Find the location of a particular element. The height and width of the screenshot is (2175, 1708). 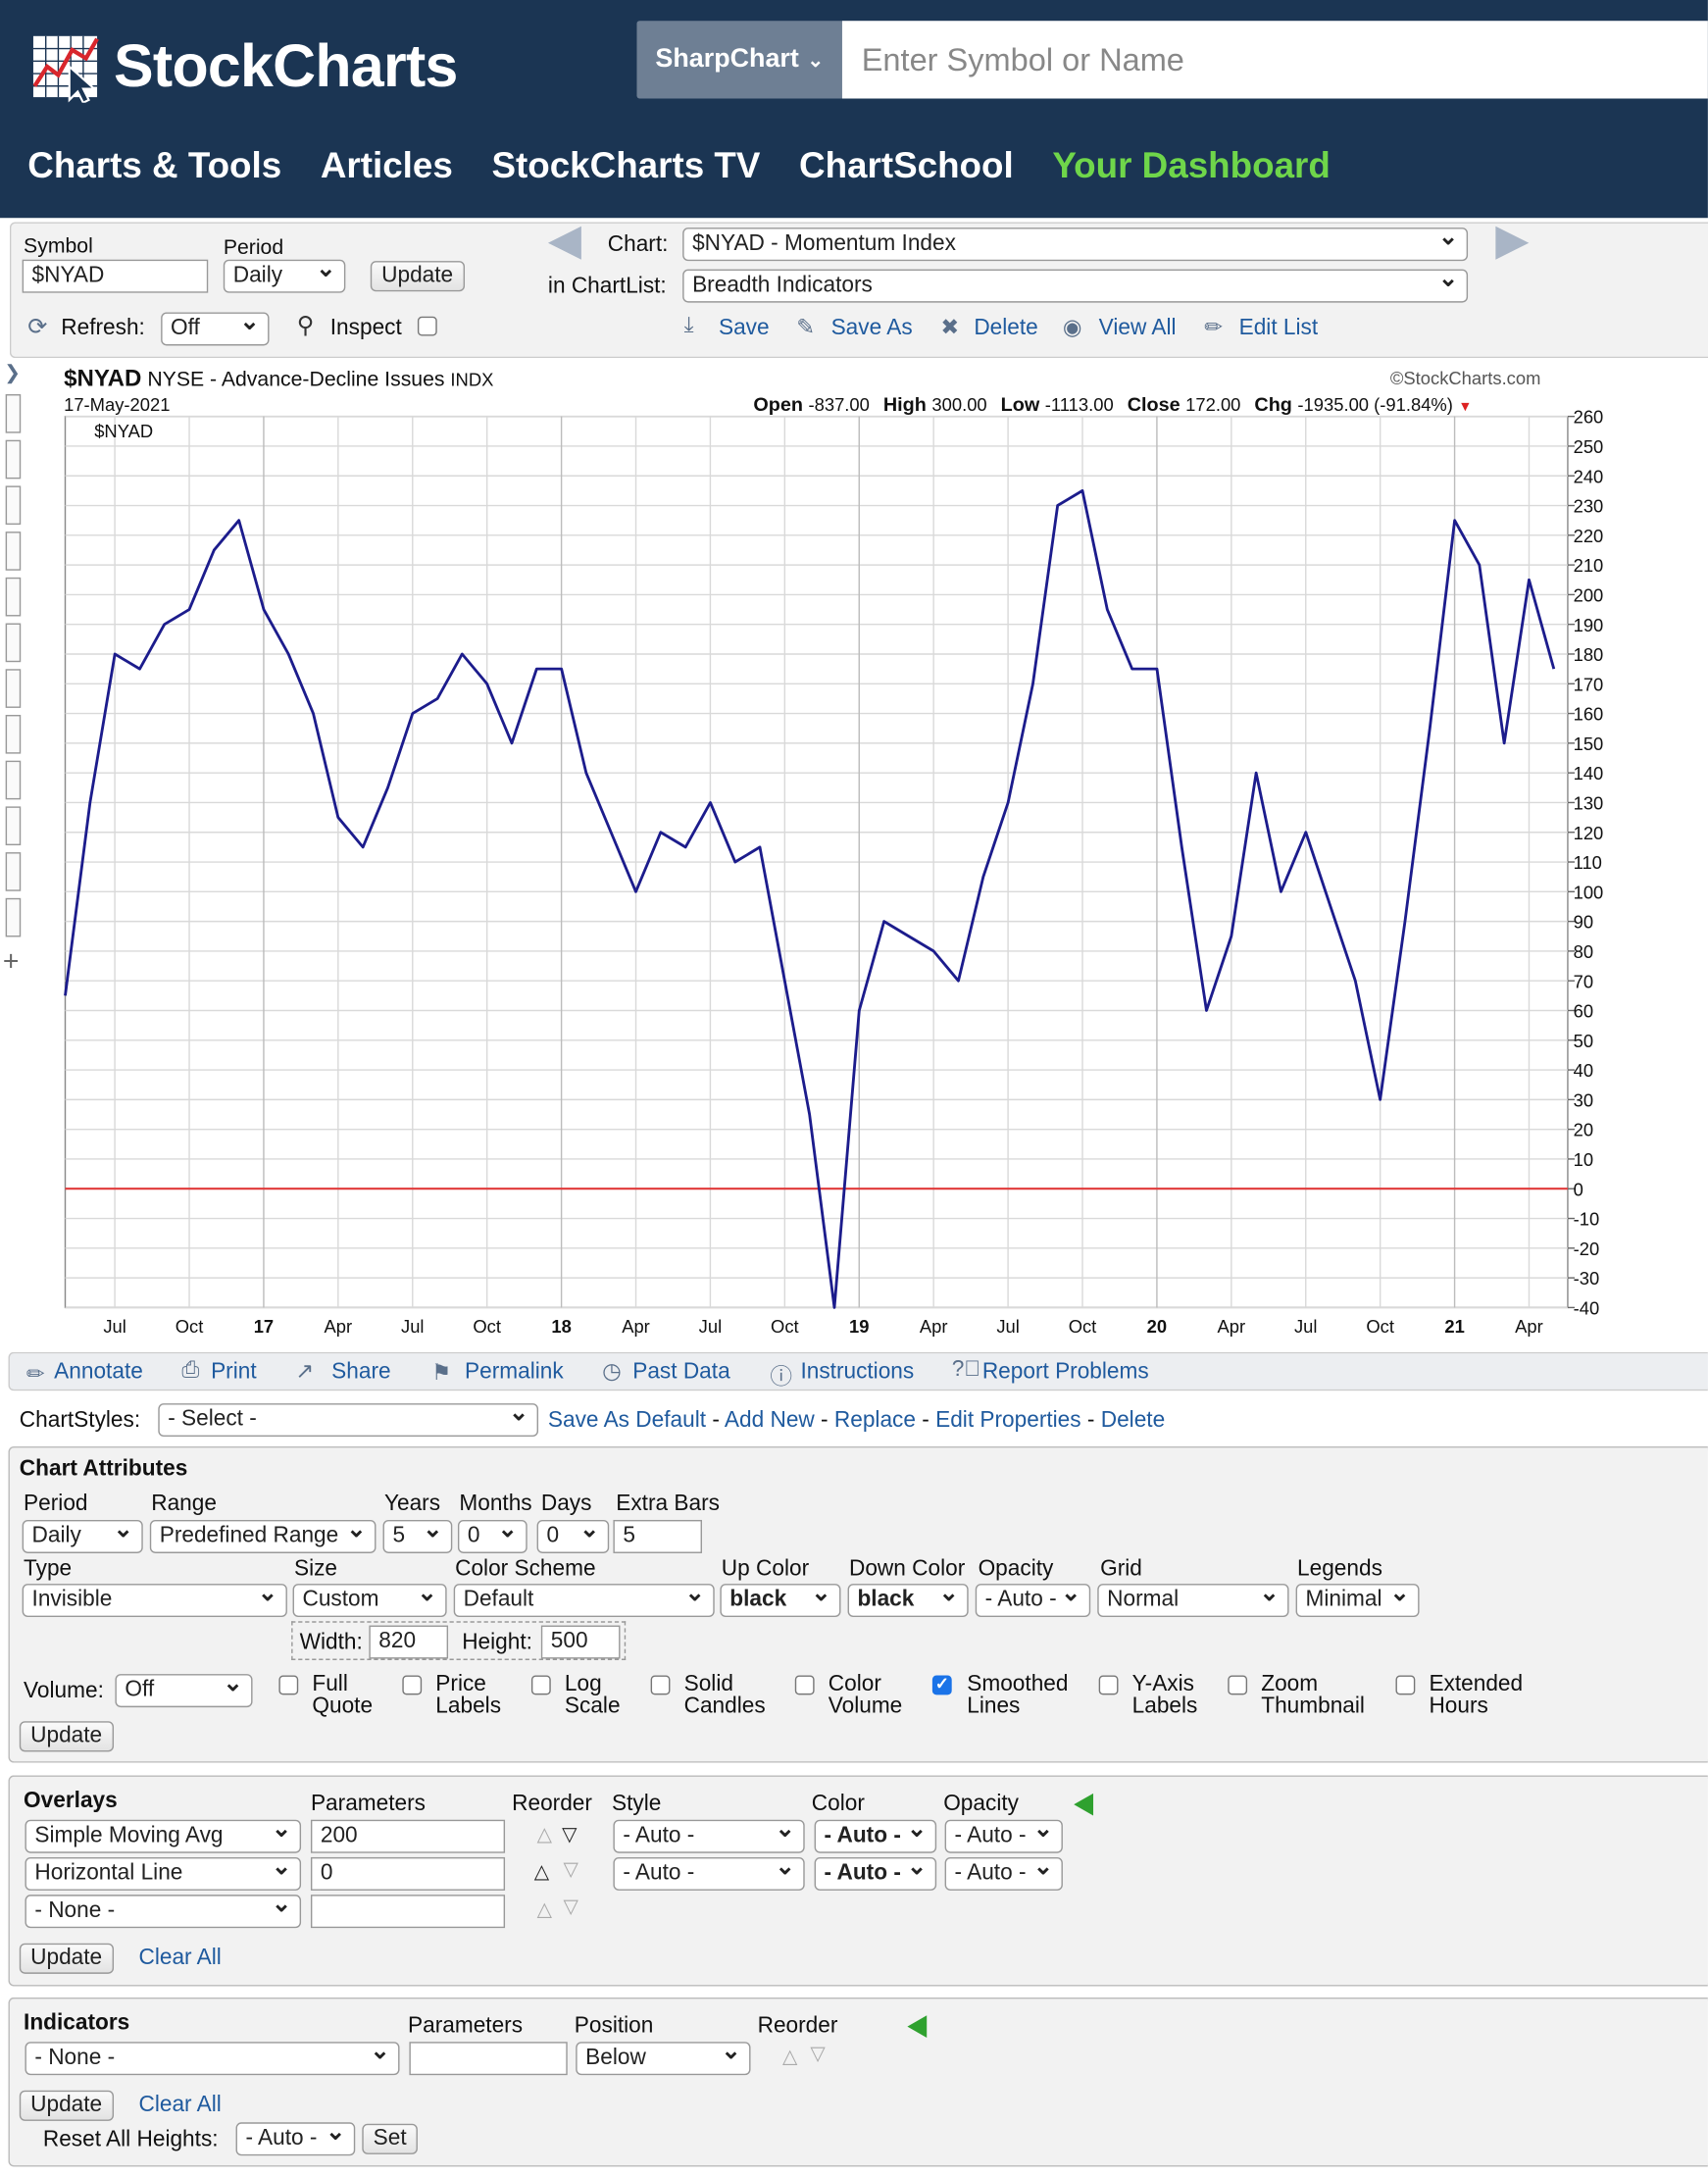

next-chart-arrow-icon is located at coordinates (1512, 243).